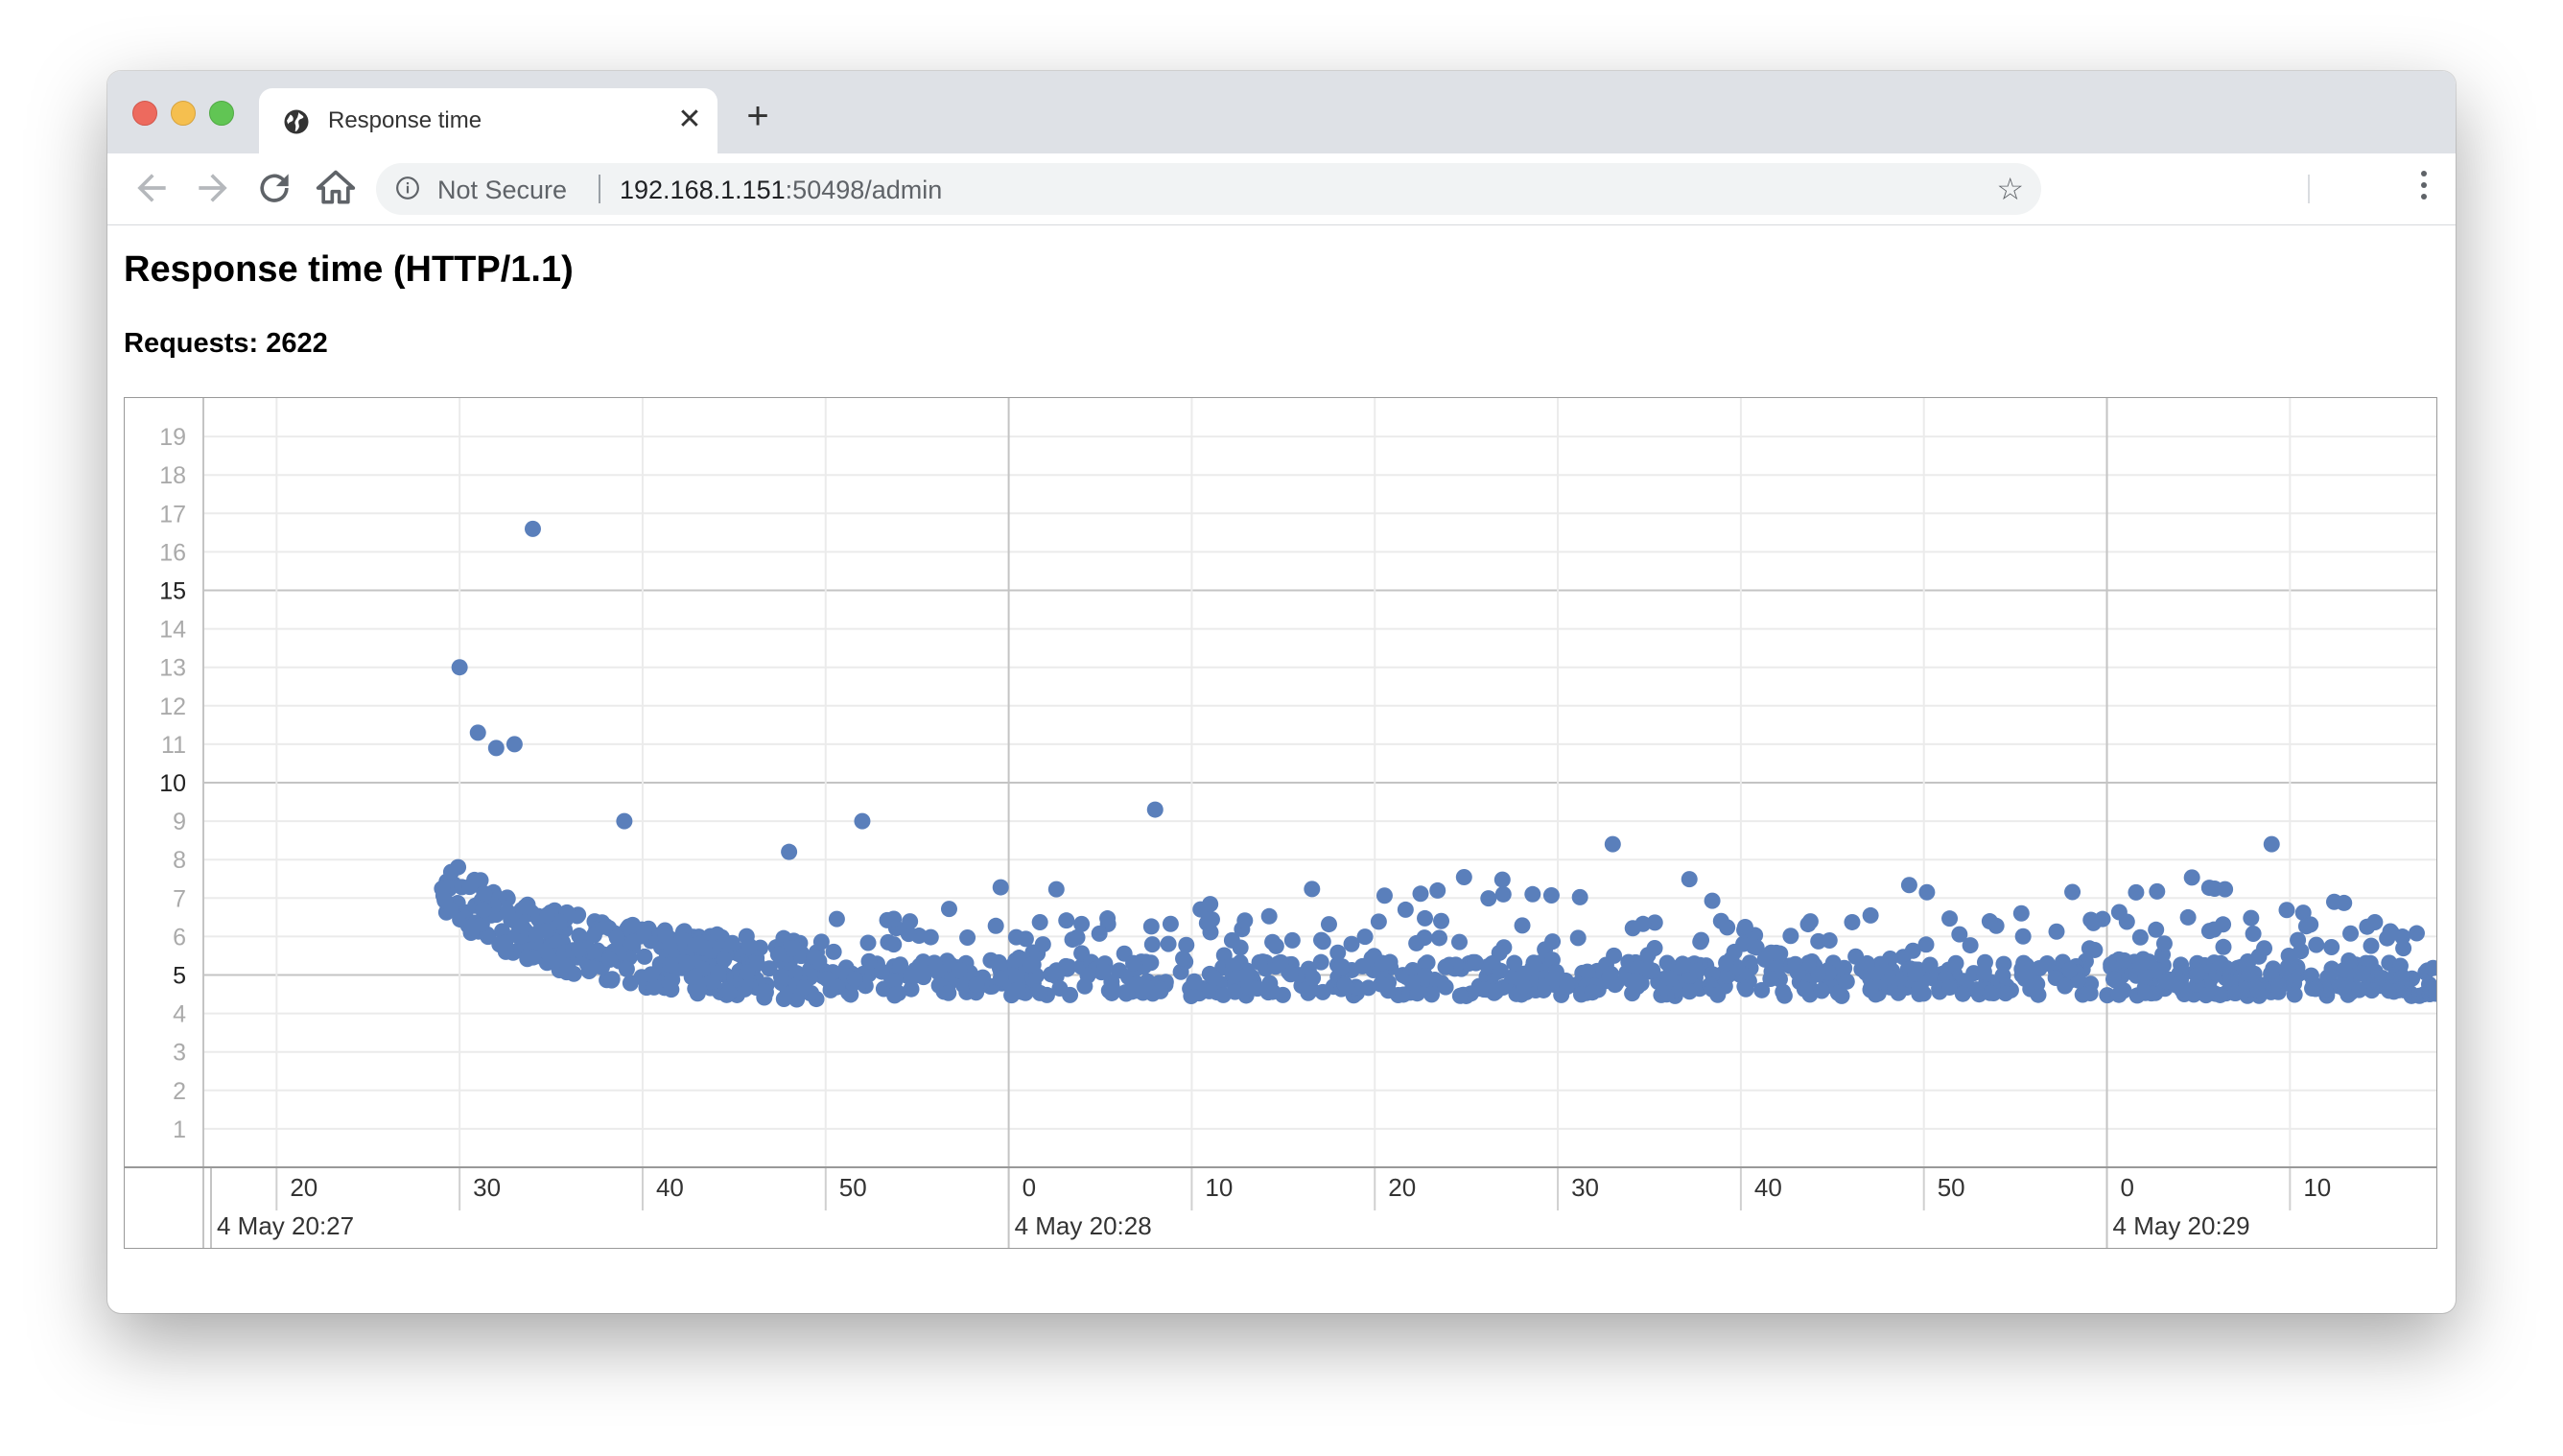  Describe the element at coordinates (274, 188) in the screenshot. I see `reload-icon` at that location.